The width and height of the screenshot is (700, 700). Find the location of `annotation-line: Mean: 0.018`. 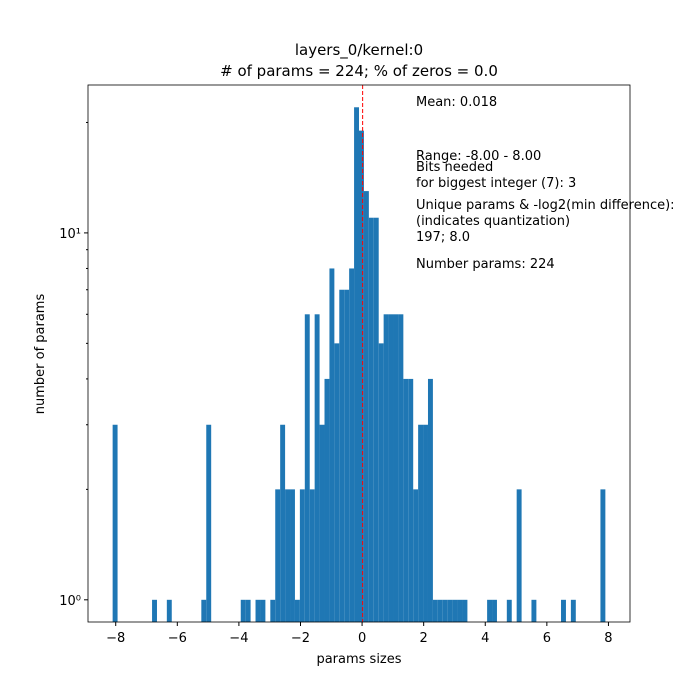

annotation-line: Mean: 0.018 is located at coordinates (456, 102).